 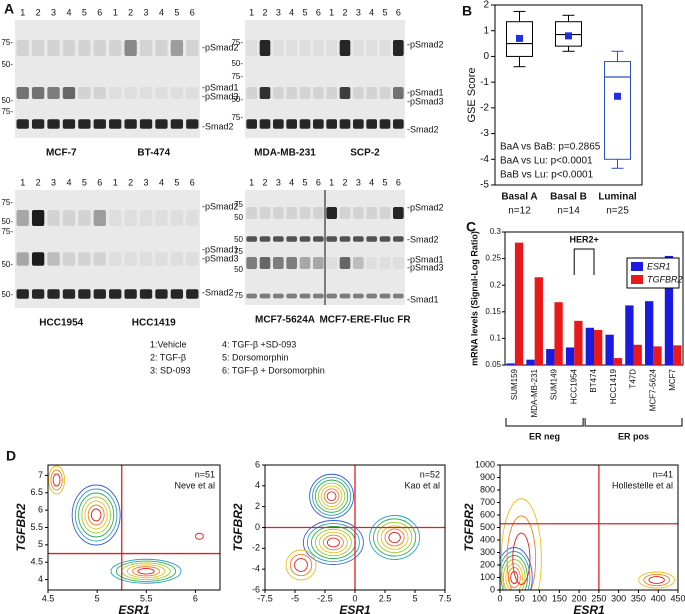 I want to click on y-tick-label: 6.5, so click(x=36, y=492).